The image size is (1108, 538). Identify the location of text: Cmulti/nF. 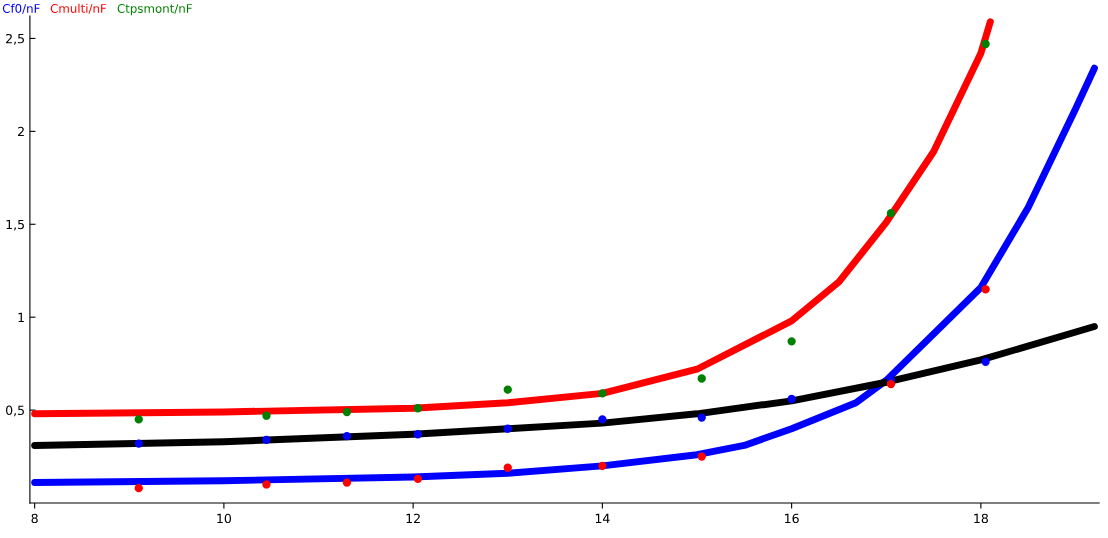
(78, 8).